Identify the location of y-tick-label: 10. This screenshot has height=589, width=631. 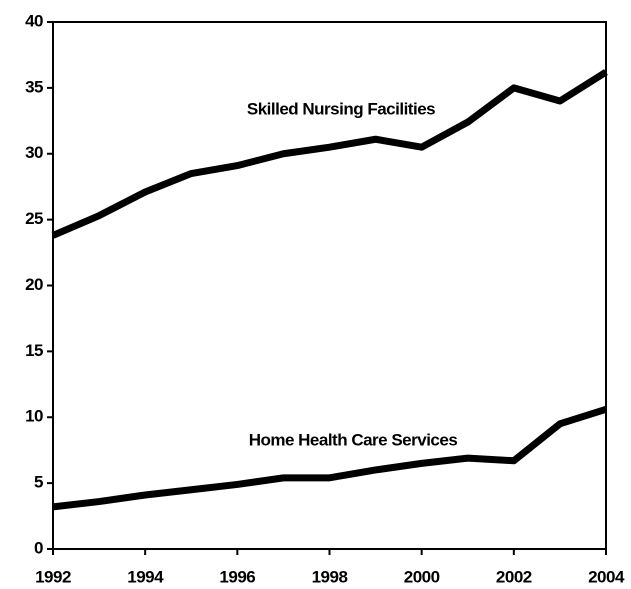
(34, 416).